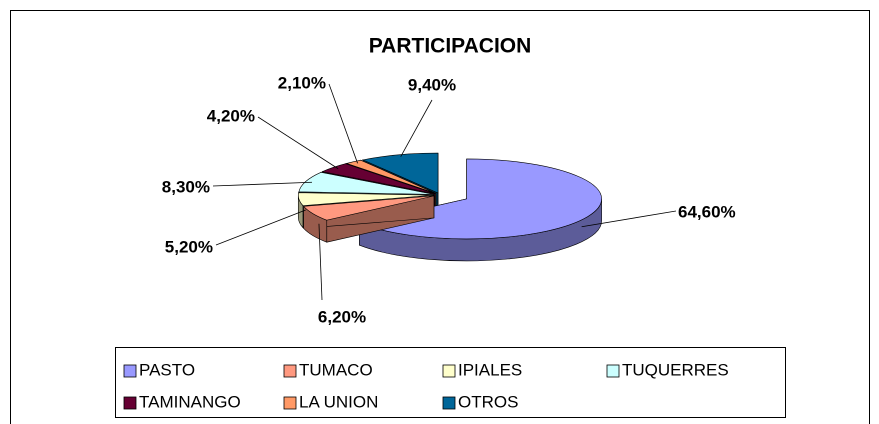  What do you see at coordinates (338, 401) in the screenshot?
I see `legend-label: LA UNION` at bounding box center [338, 401].